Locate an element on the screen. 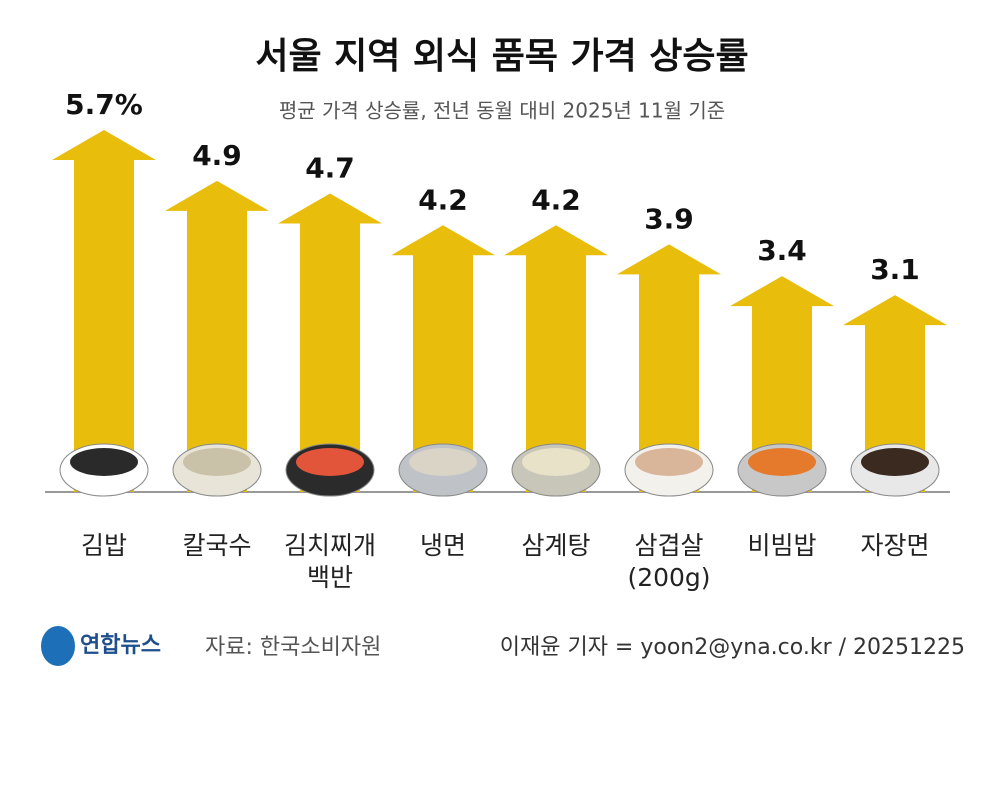  value-label: 4.7 is located at coordinates (330, 168).